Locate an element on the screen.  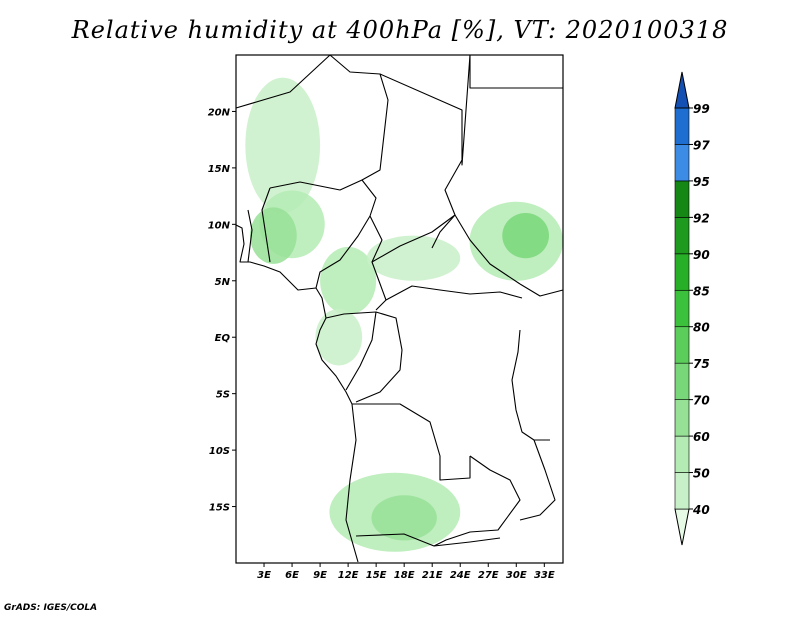
border-mali-algeria is located at coordinates (283, 81).